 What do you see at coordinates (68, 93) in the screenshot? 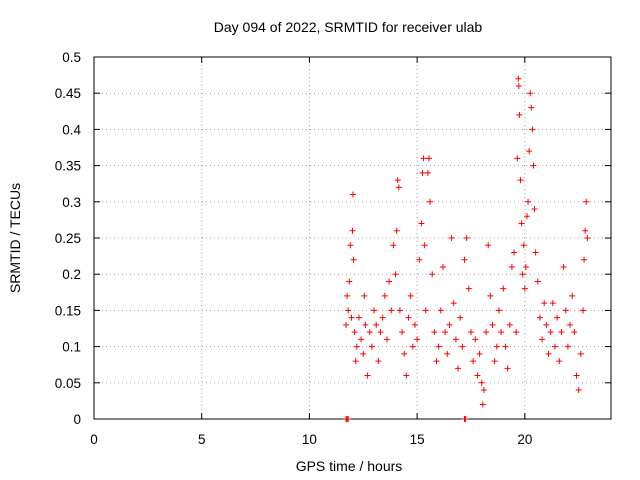
I see `y-tick-label: 0.45` at bounding box center [68, 93].